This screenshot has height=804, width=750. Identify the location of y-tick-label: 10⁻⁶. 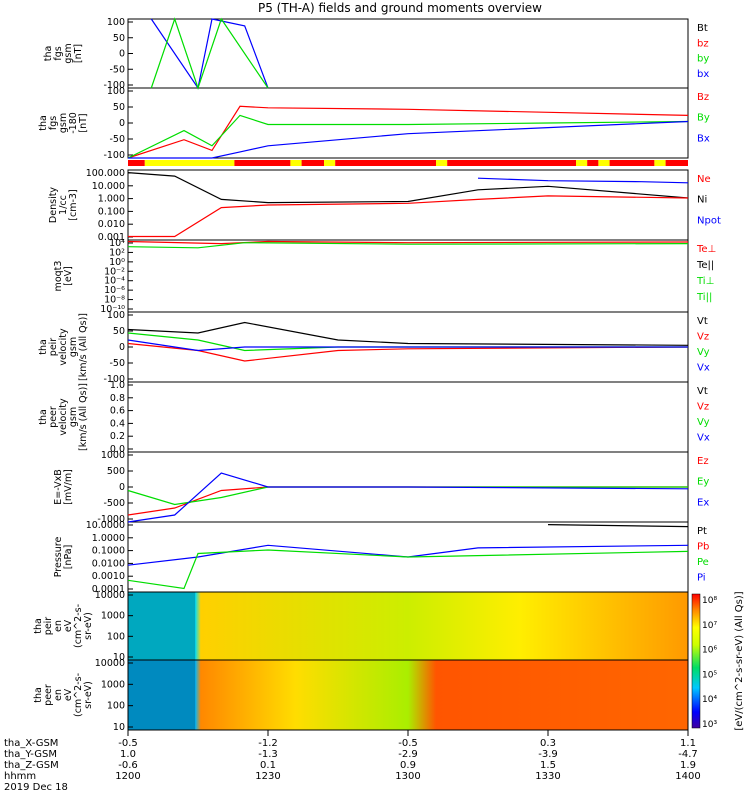
(114, 290).